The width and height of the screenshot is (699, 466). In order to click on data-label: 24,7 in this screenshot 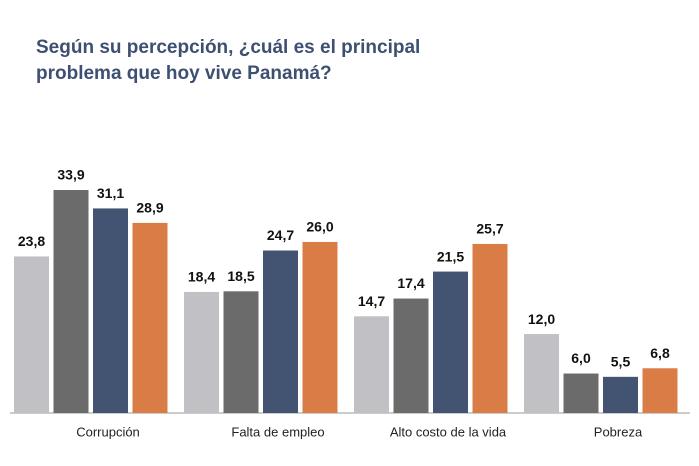, I will do `click(280, 235)`.